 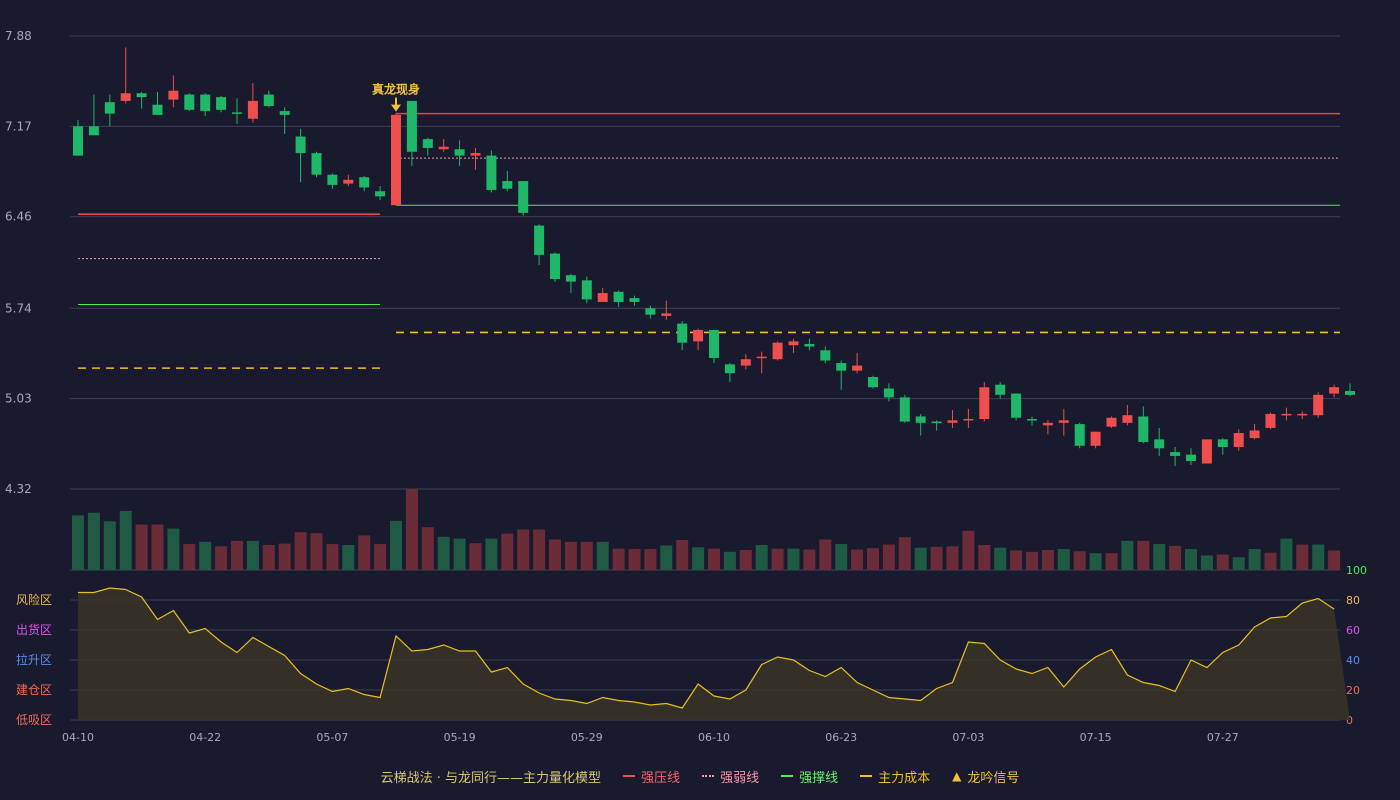 I want to click on legend-main-cost: 主力成本, so click(x=895, y=776).